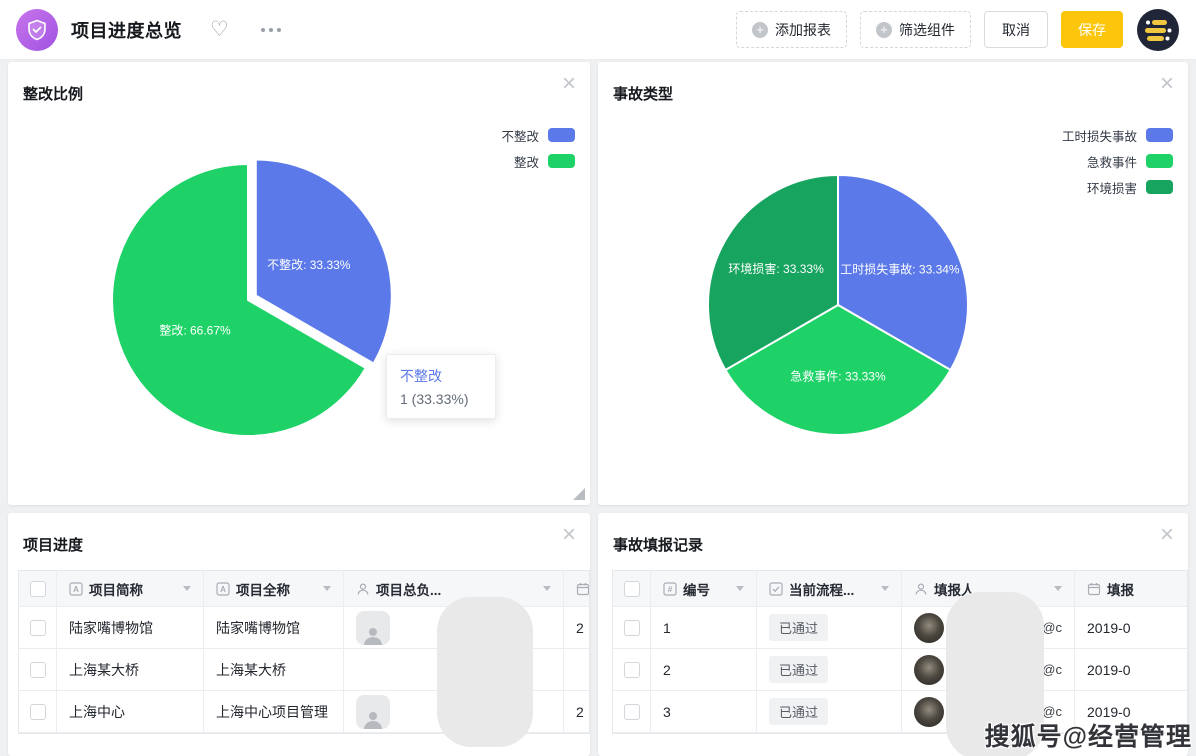 This screenshot has height=756, width=1196. What do you see at coordinates (130, 627) in the screenshot?
I see `cell-short-name: 陆家嘴博物馆` at bounding box center [130, 627].